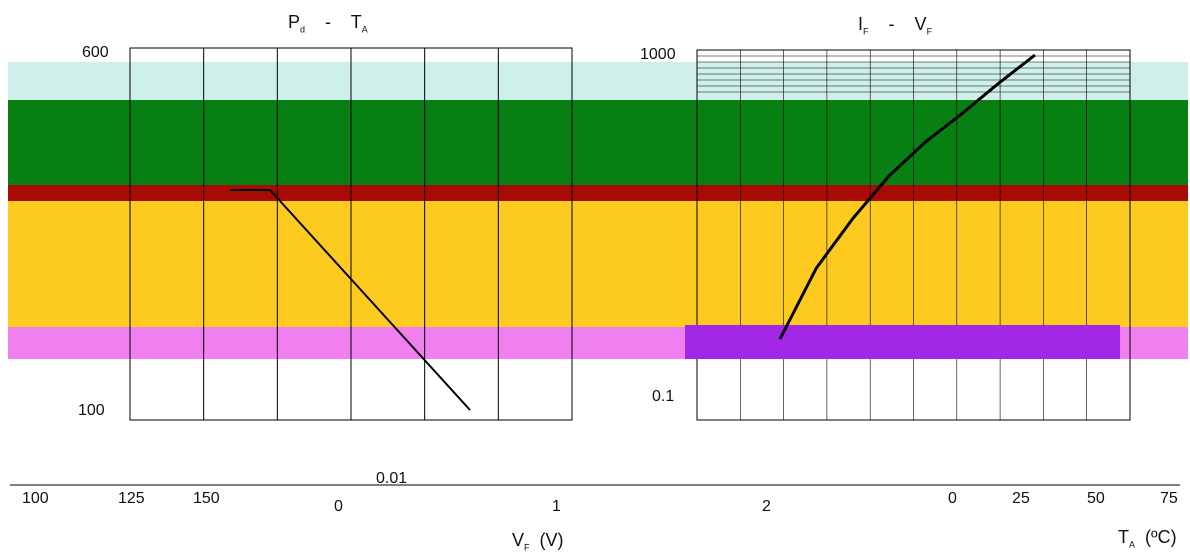 This screenshot has width=1190, height=557. I want to click on pd-ta-curve, so click(350, 300).